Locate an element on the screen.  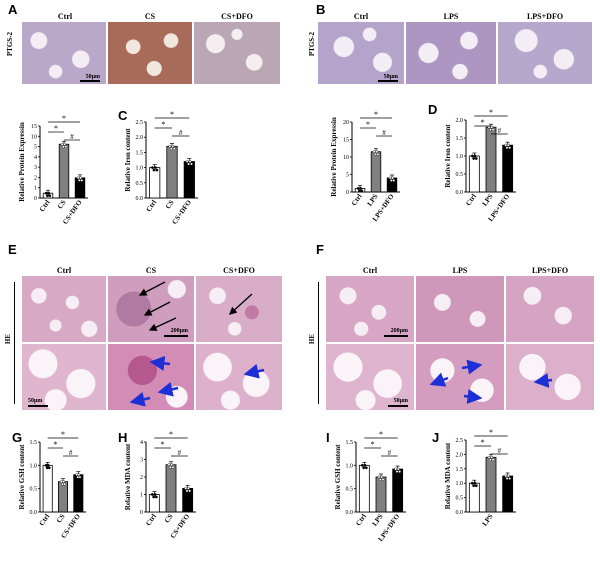
f-scale-bottom-label: 50μm is located at coordinates (400, 401).